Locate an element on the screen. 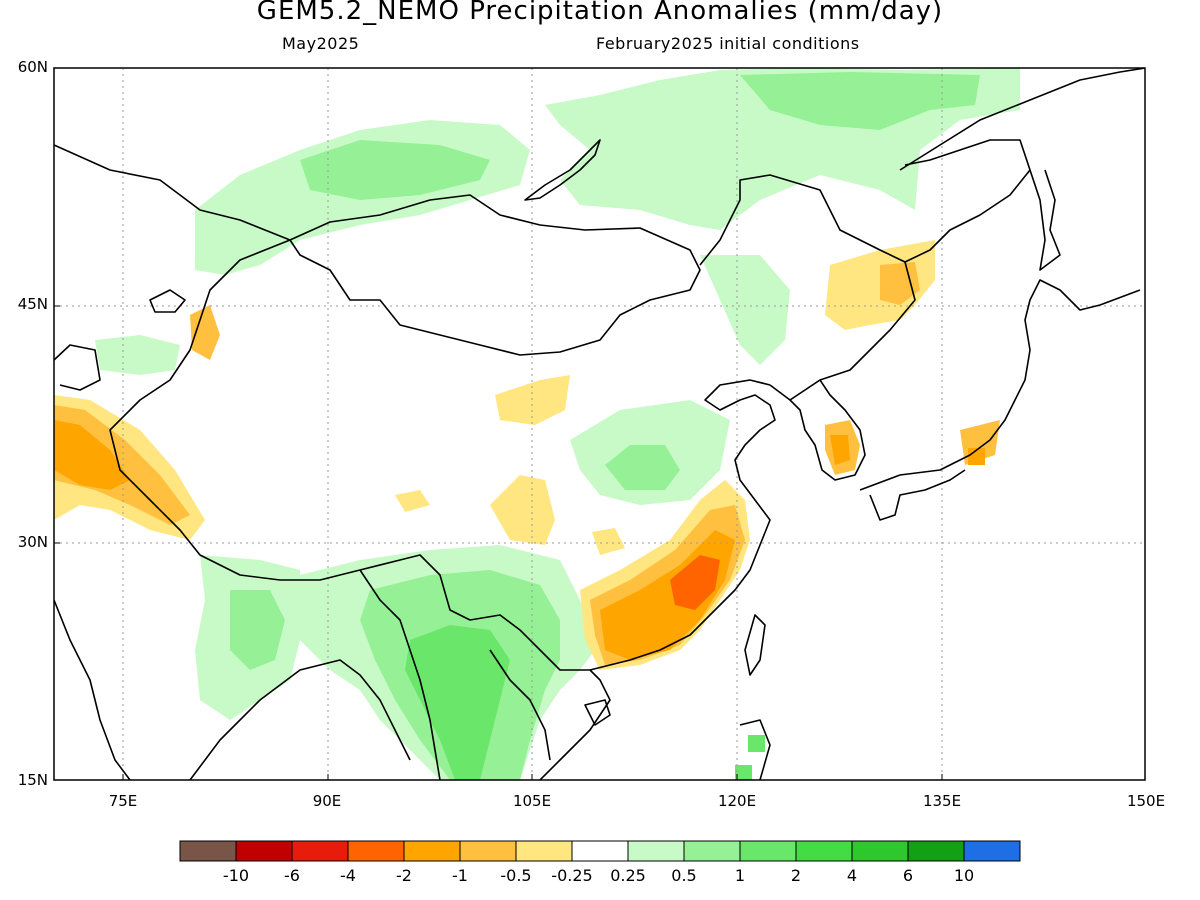  anomaly-region-se-china-max is located at coordinates (695, 582).